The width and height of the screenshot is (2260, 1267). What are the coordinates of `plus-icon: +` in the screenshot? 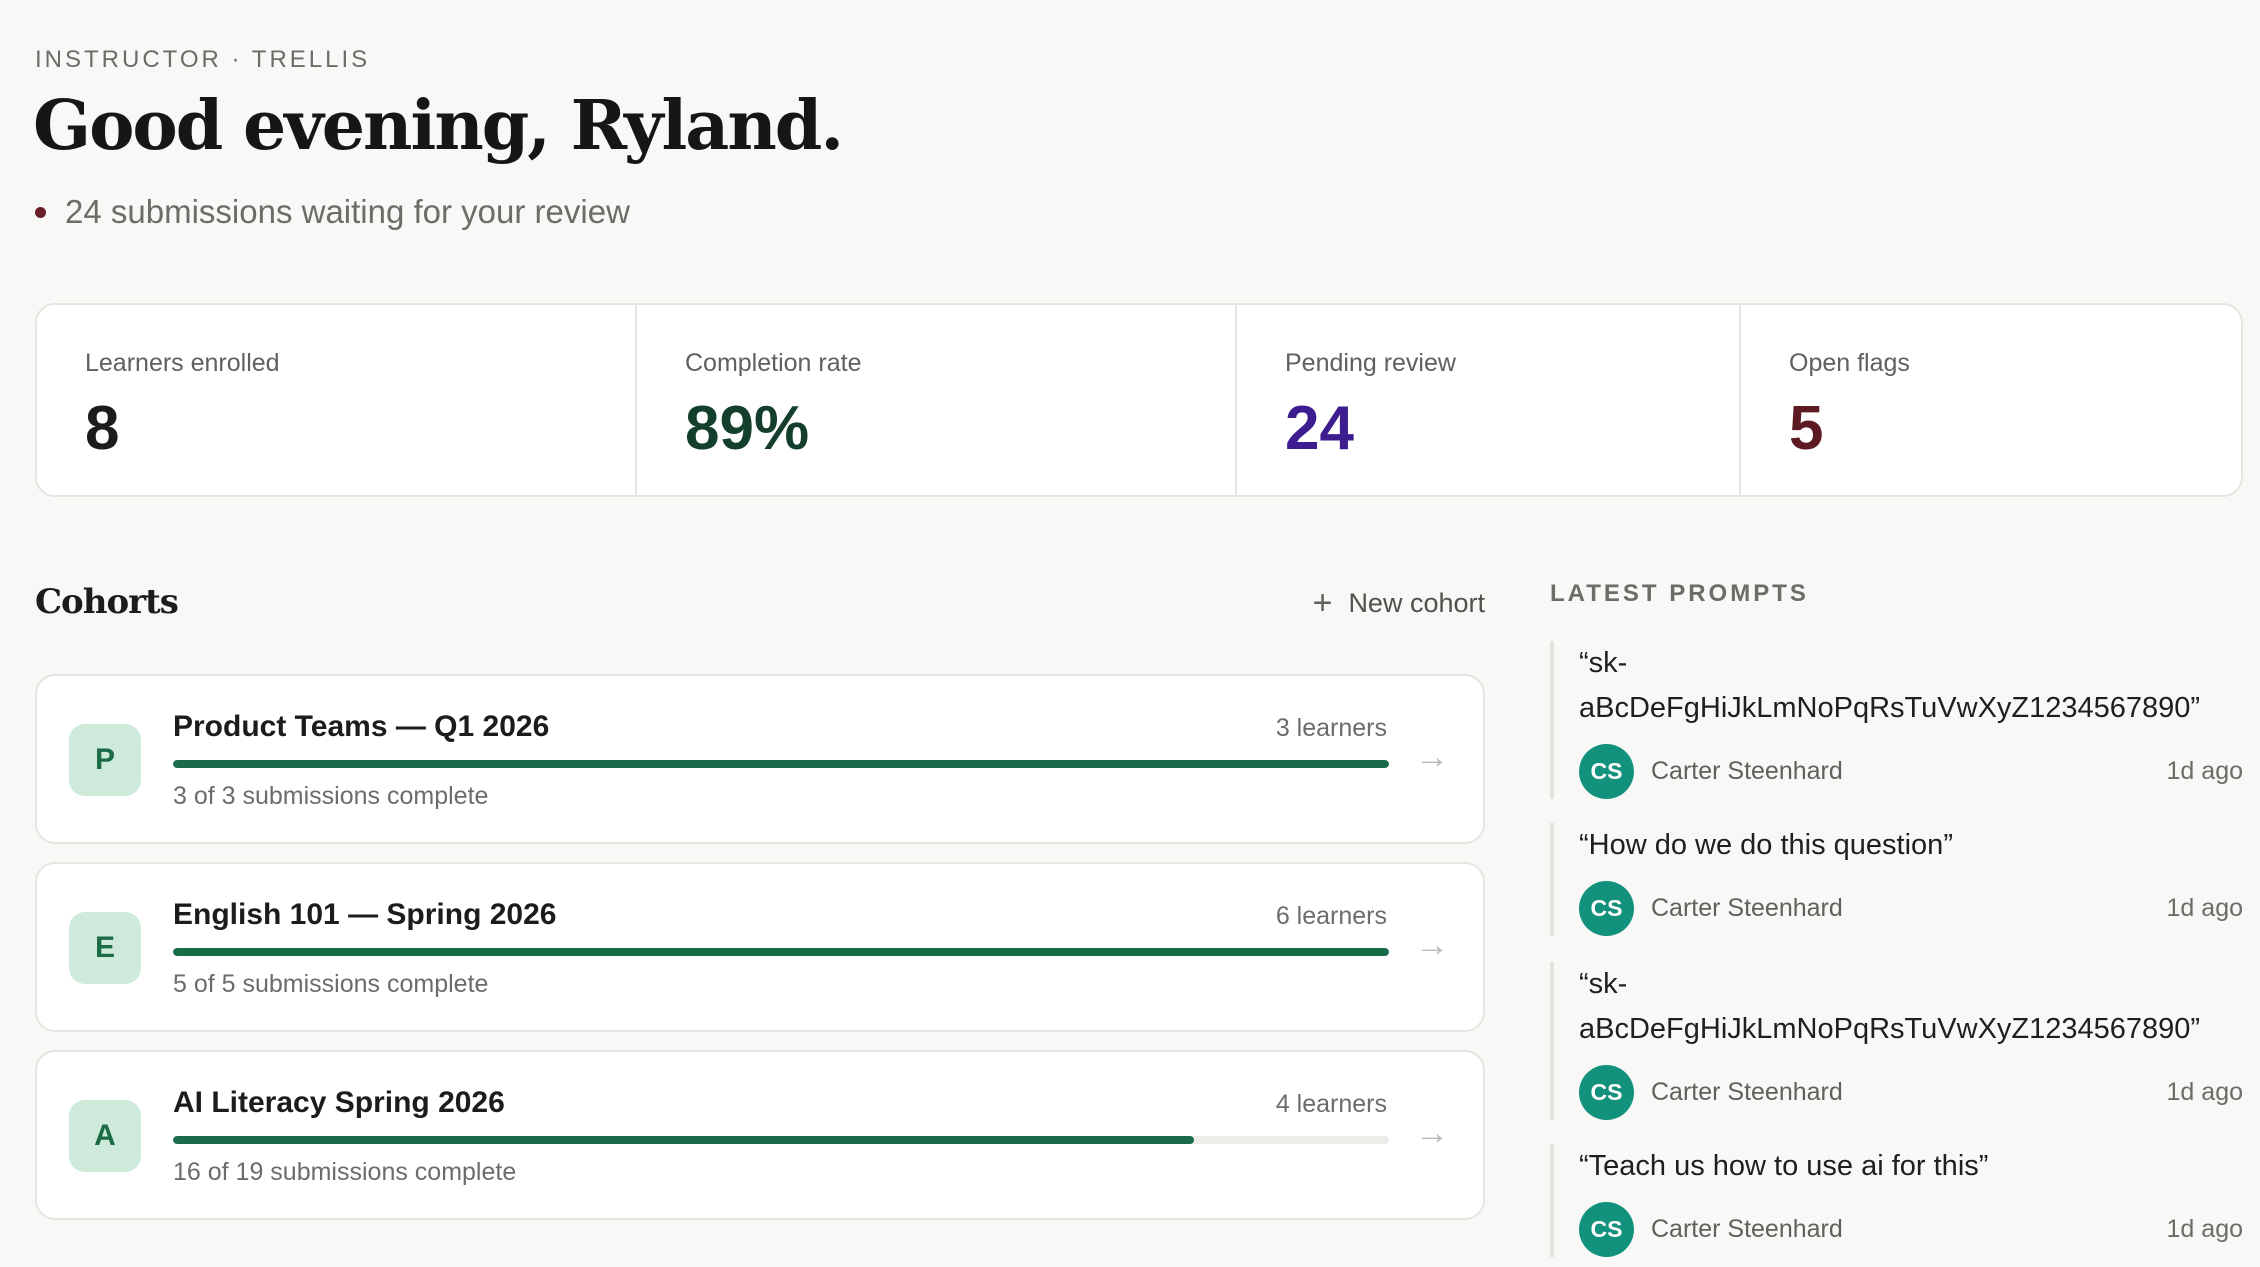 It's located at (1322, 603).